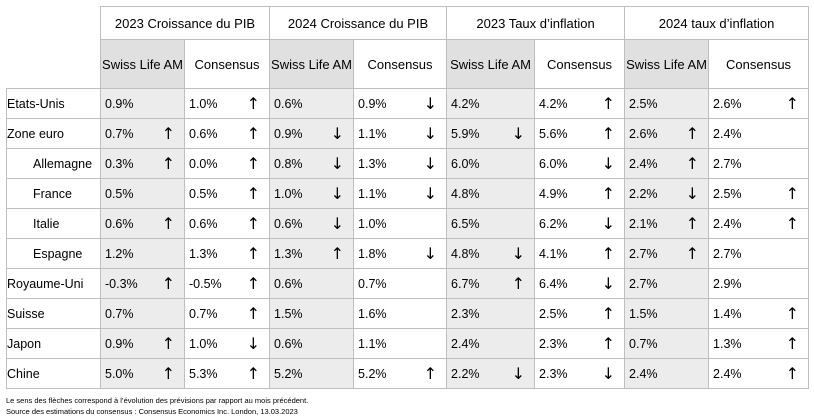  I want to click on swisslife-value-cell: 1.2%, so click(142, 253).